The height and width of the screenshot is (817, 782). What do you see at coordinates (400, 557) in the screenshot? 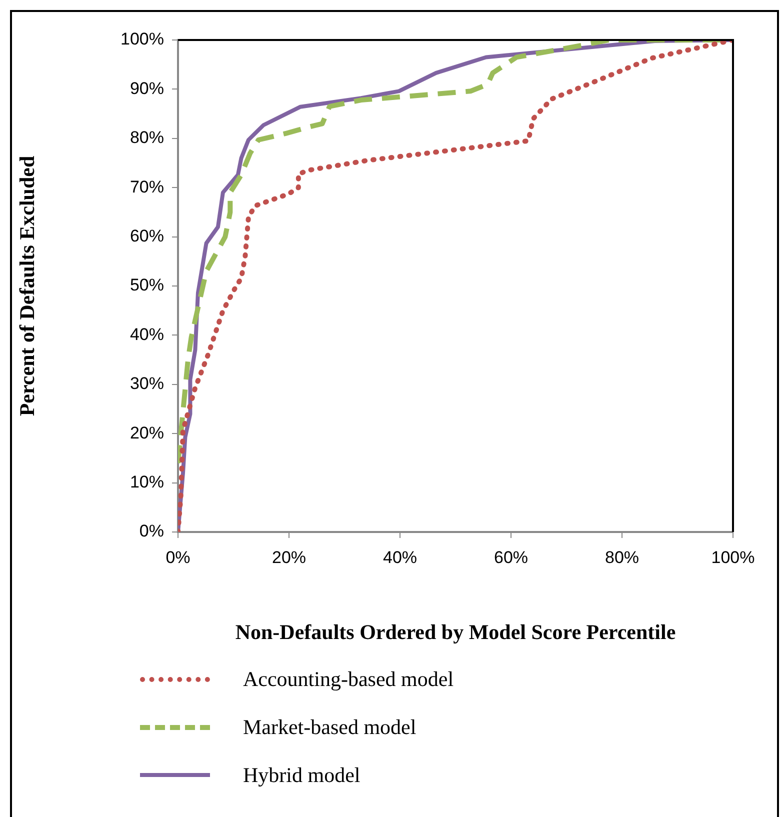
I see `x-tick-label: 40%` at bounding box center [400, 557].